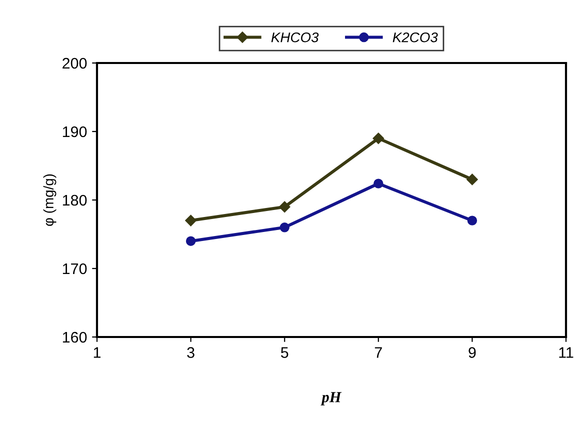 Image resolution: width=574 pixels, height=421 pixels. What do you see at coordinates (378, 352) in the screenshot?
I see `x-tick-label: 7` at bounding box center [378, 352].